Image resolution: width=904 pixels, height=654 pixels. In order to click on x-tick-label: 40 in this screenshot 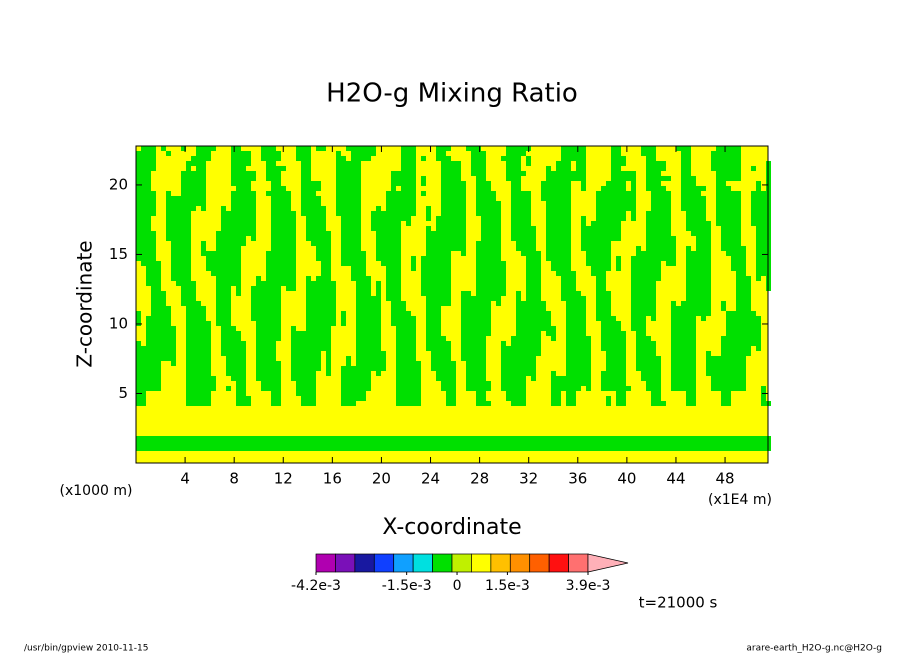, I will do `click(626, 479)`.